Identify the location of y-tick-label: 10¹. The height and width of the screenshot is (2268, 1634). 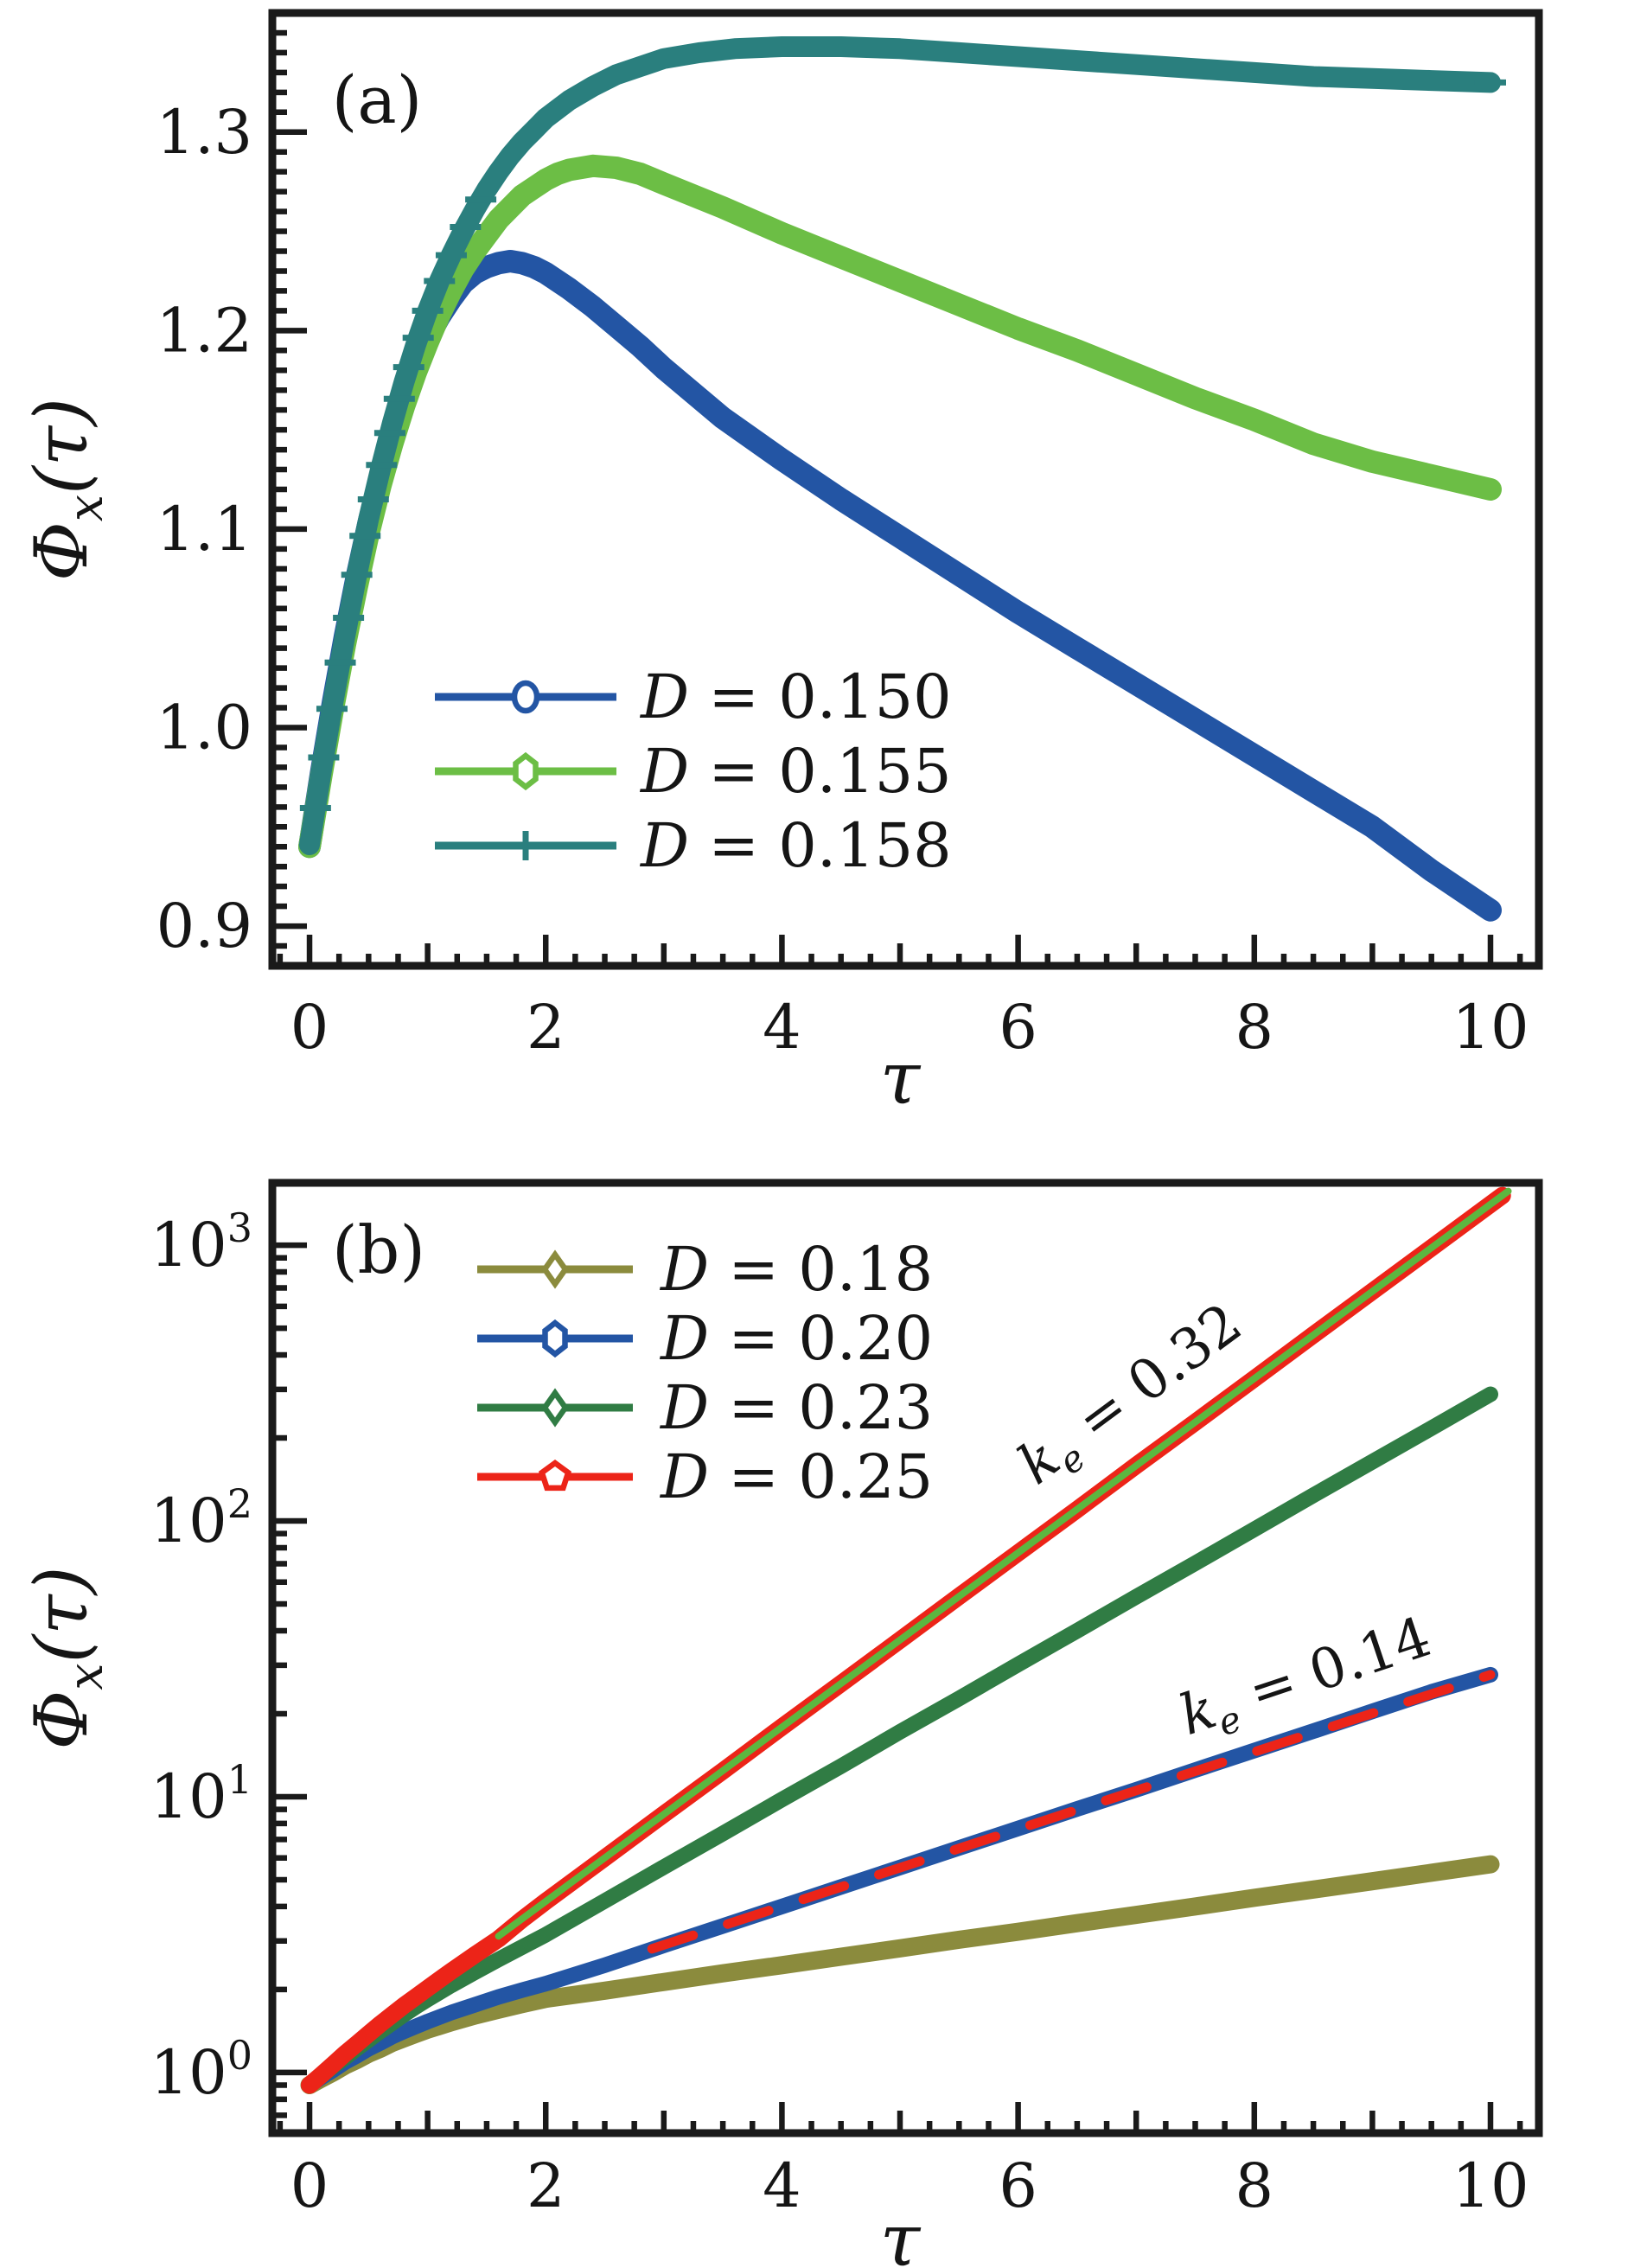
(201, 1794).